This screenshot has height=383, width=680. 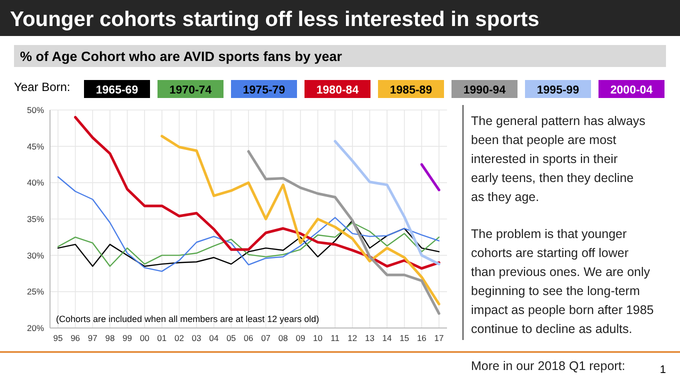 I want to click on y-tick-label: 25%, so click(x=35, y=291).